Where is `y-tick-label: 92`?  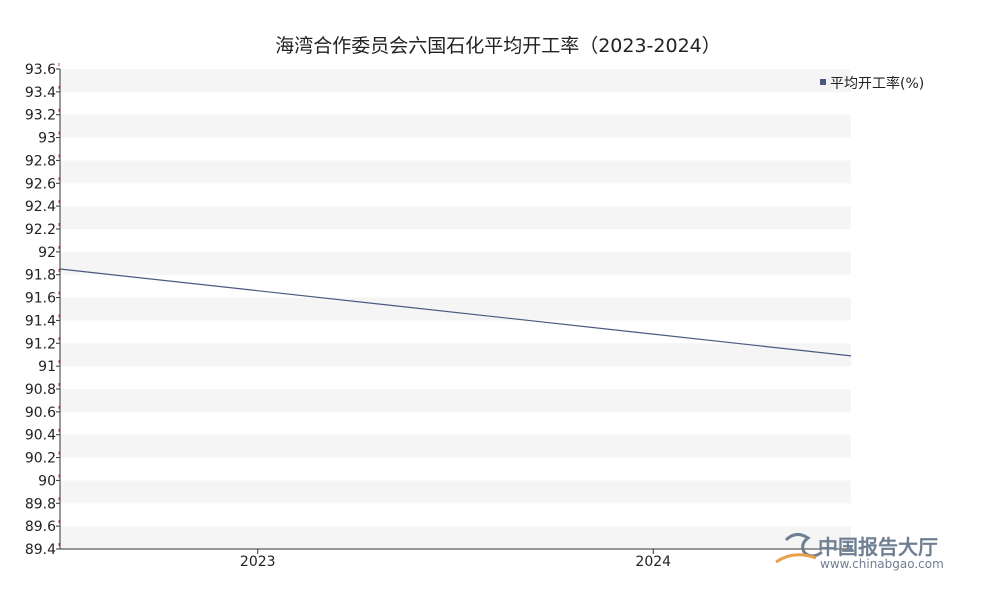 y-tick-label: 92 is located at coordinates (47, 253).